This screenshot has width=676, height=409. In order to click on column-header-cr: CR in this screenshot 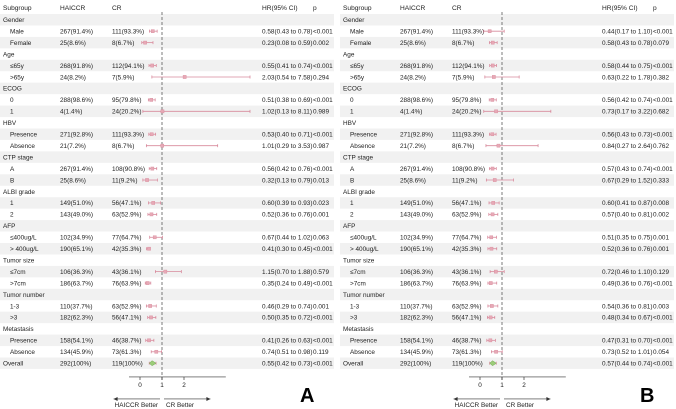, I will do `click(457, 8)`.